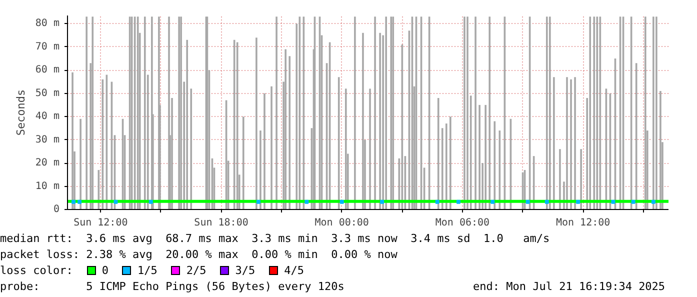 This screenshot has height=297, width=697. Describe the element at coordinates (47, 46) in the screenshot. I see `y-tick-label: 70 m` at that location.